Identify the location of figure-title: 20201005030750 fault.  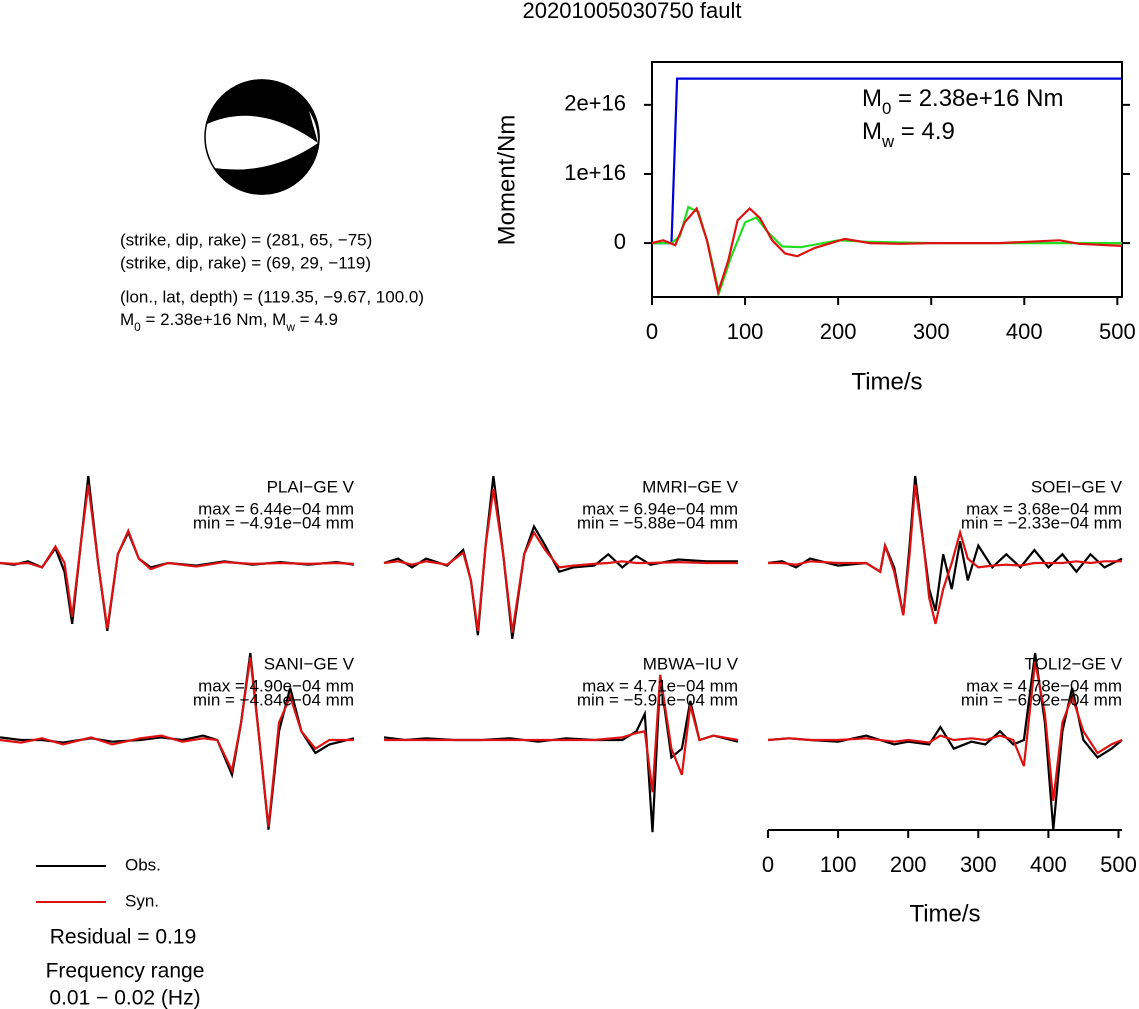
(632, 11).